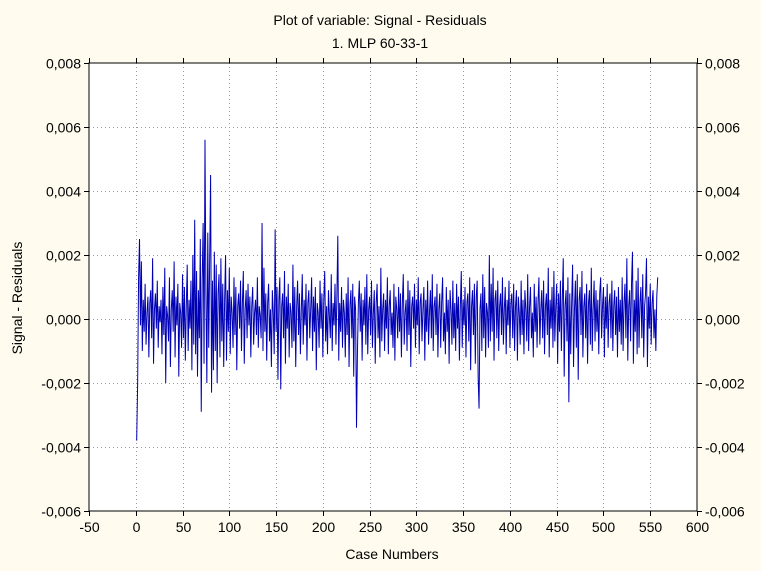 This screenshot has width=761, height=571. What do you see at coordinates (17, 298) in the screenshot?
I see `y-axis-label: Signal - Residuals` at bounding box center [17, 298].